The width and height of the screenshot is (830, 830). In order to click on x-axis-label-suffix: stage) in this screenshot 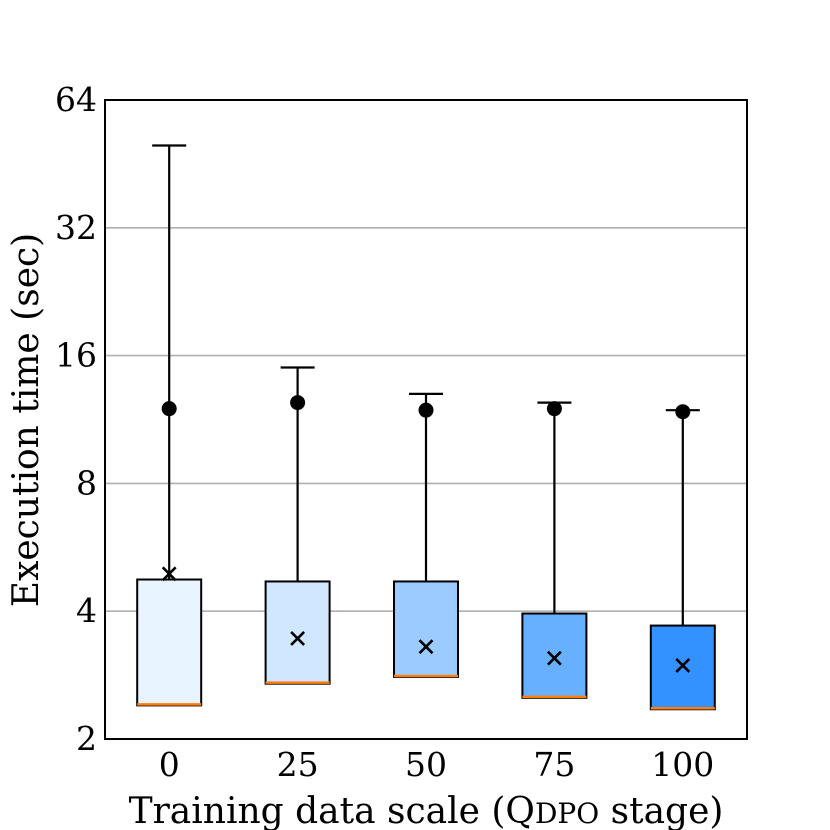, I will do `click(661, 810)`.